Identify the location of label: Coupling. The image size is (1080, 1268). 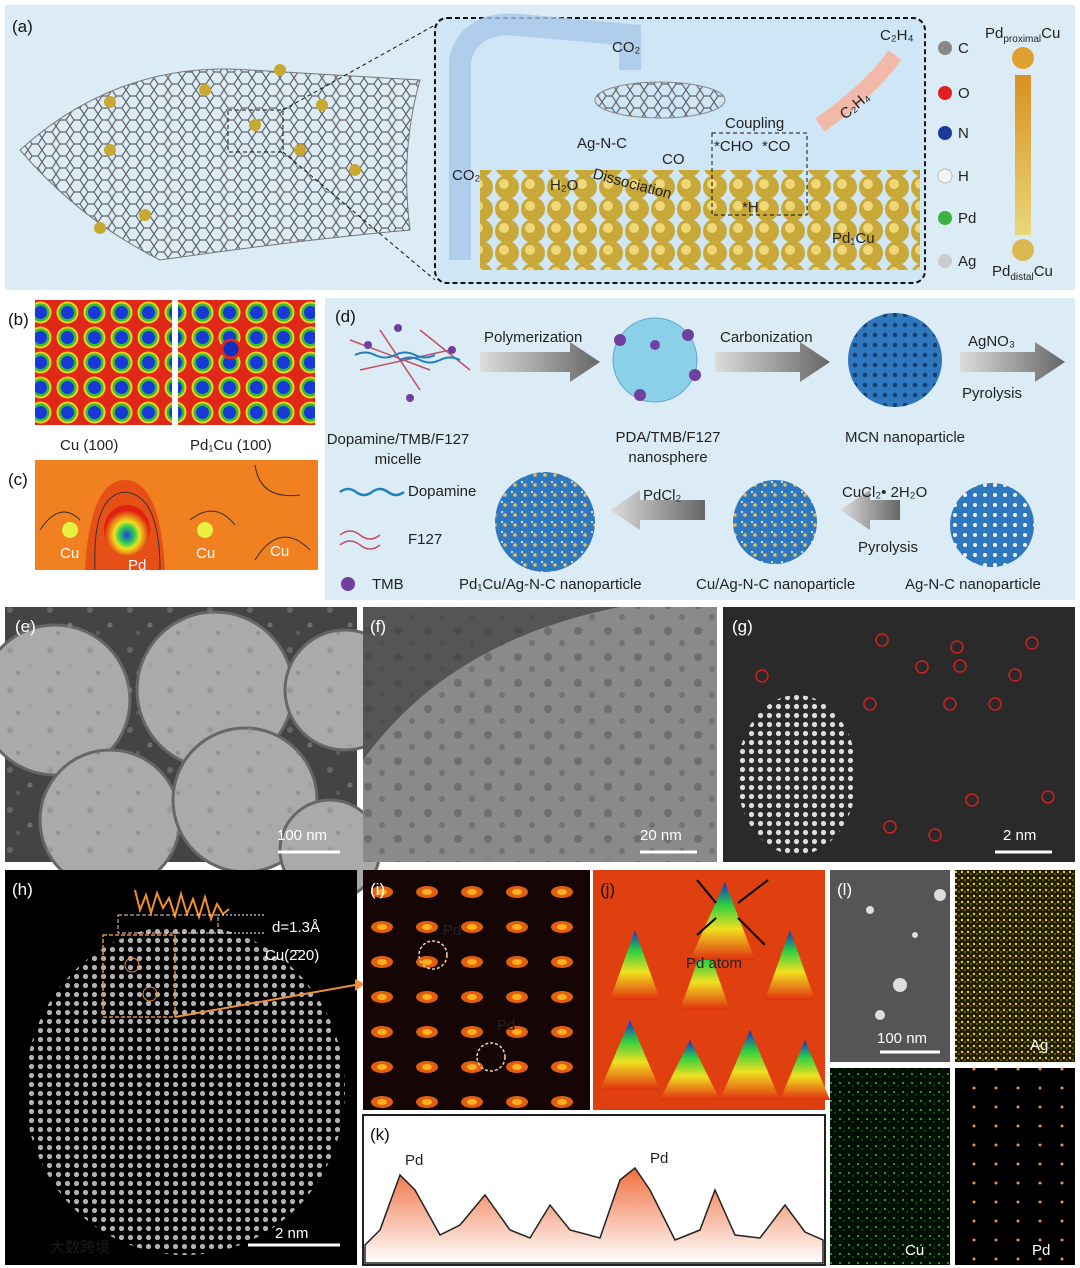
(754, 123).